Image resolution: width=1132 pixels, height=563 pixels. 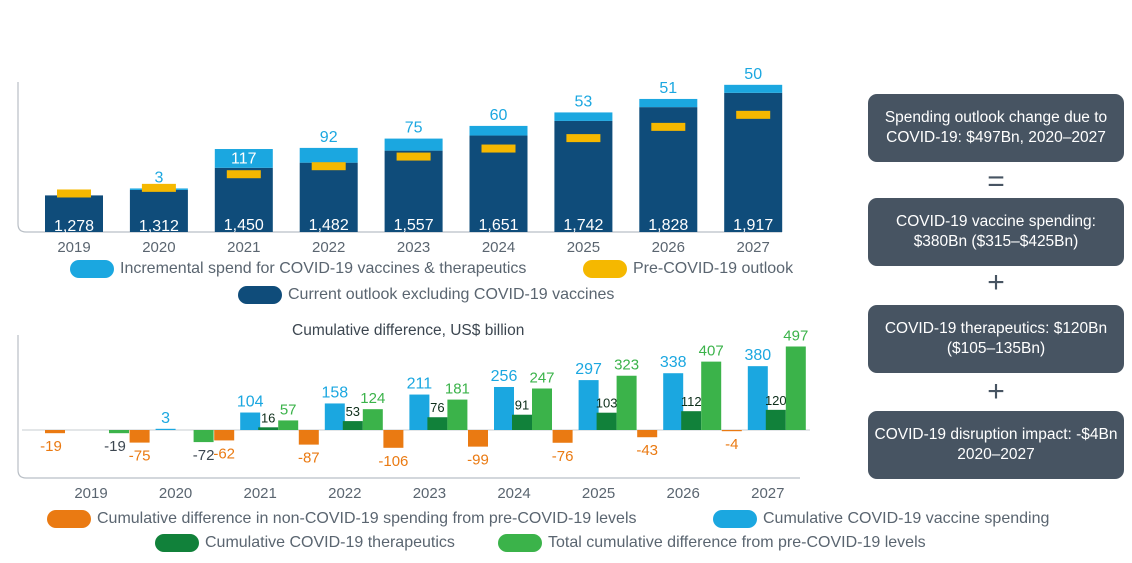 What do you see at coordinates (757, 398) in the screenshot?
I see `bar-vaccine-2027` at bounding box center [757, 398].